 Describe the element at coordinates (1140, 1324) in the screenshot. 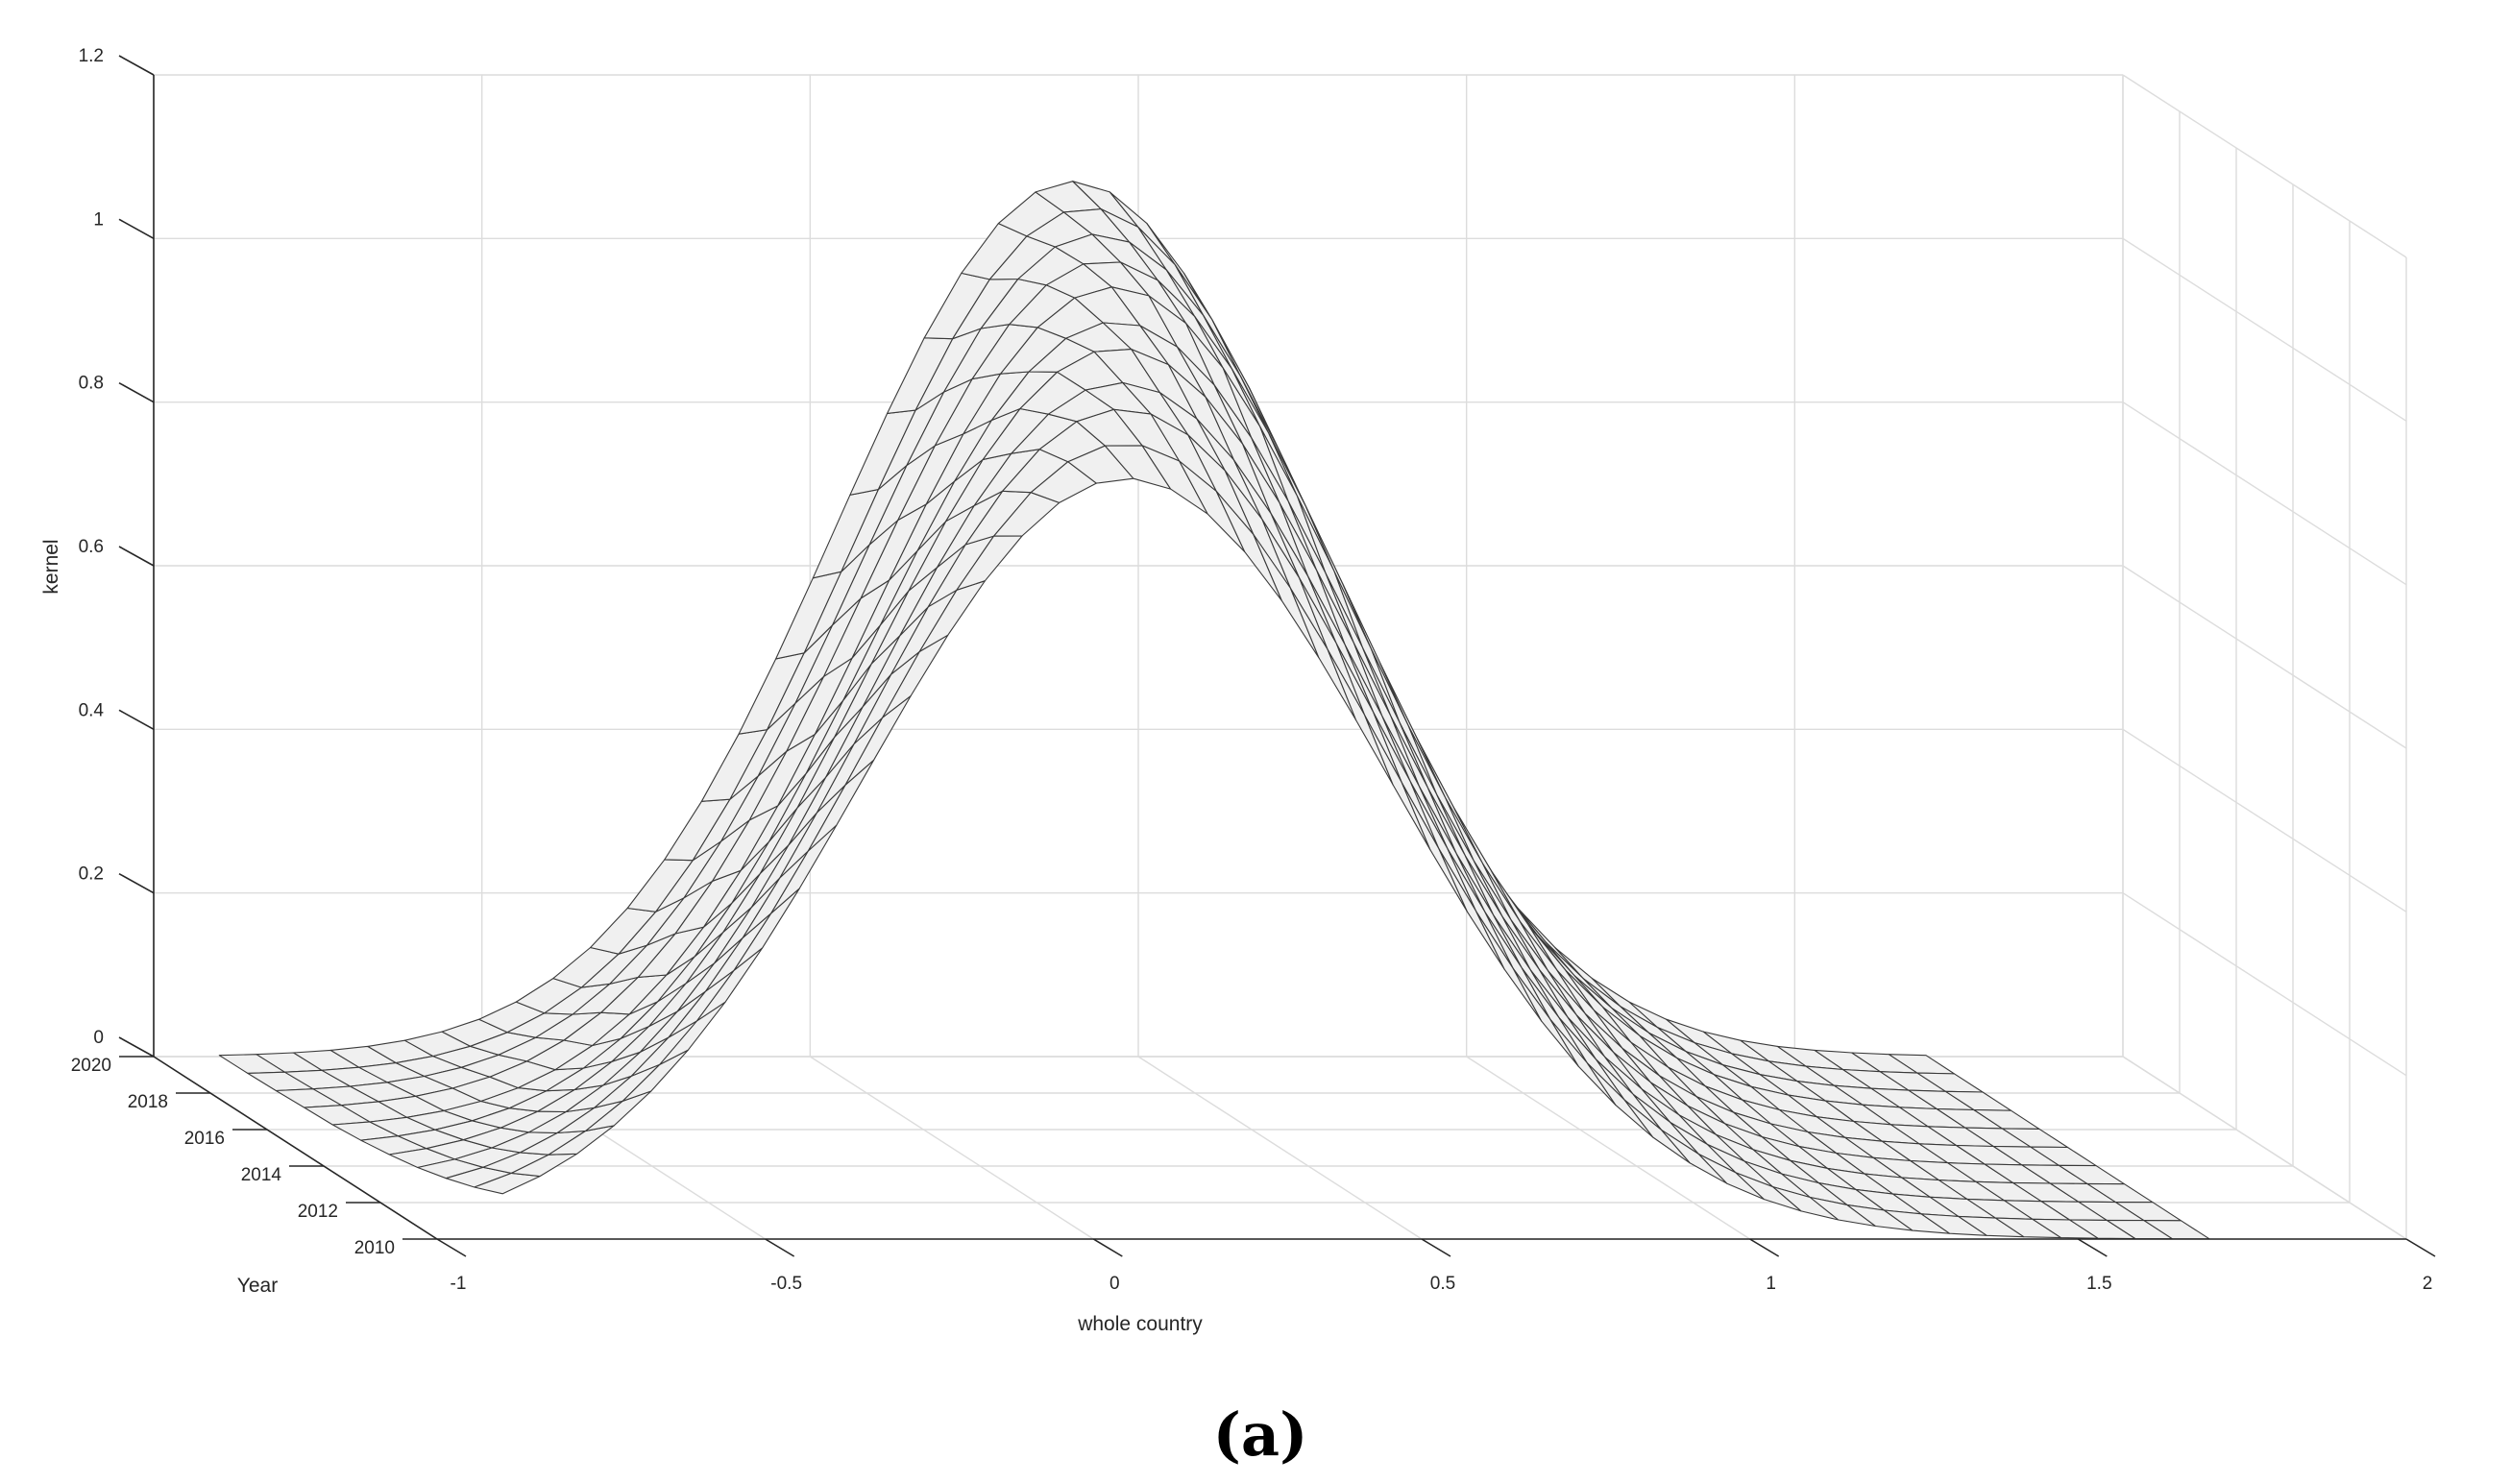

I see `x-axis-label: whole country` at that location.